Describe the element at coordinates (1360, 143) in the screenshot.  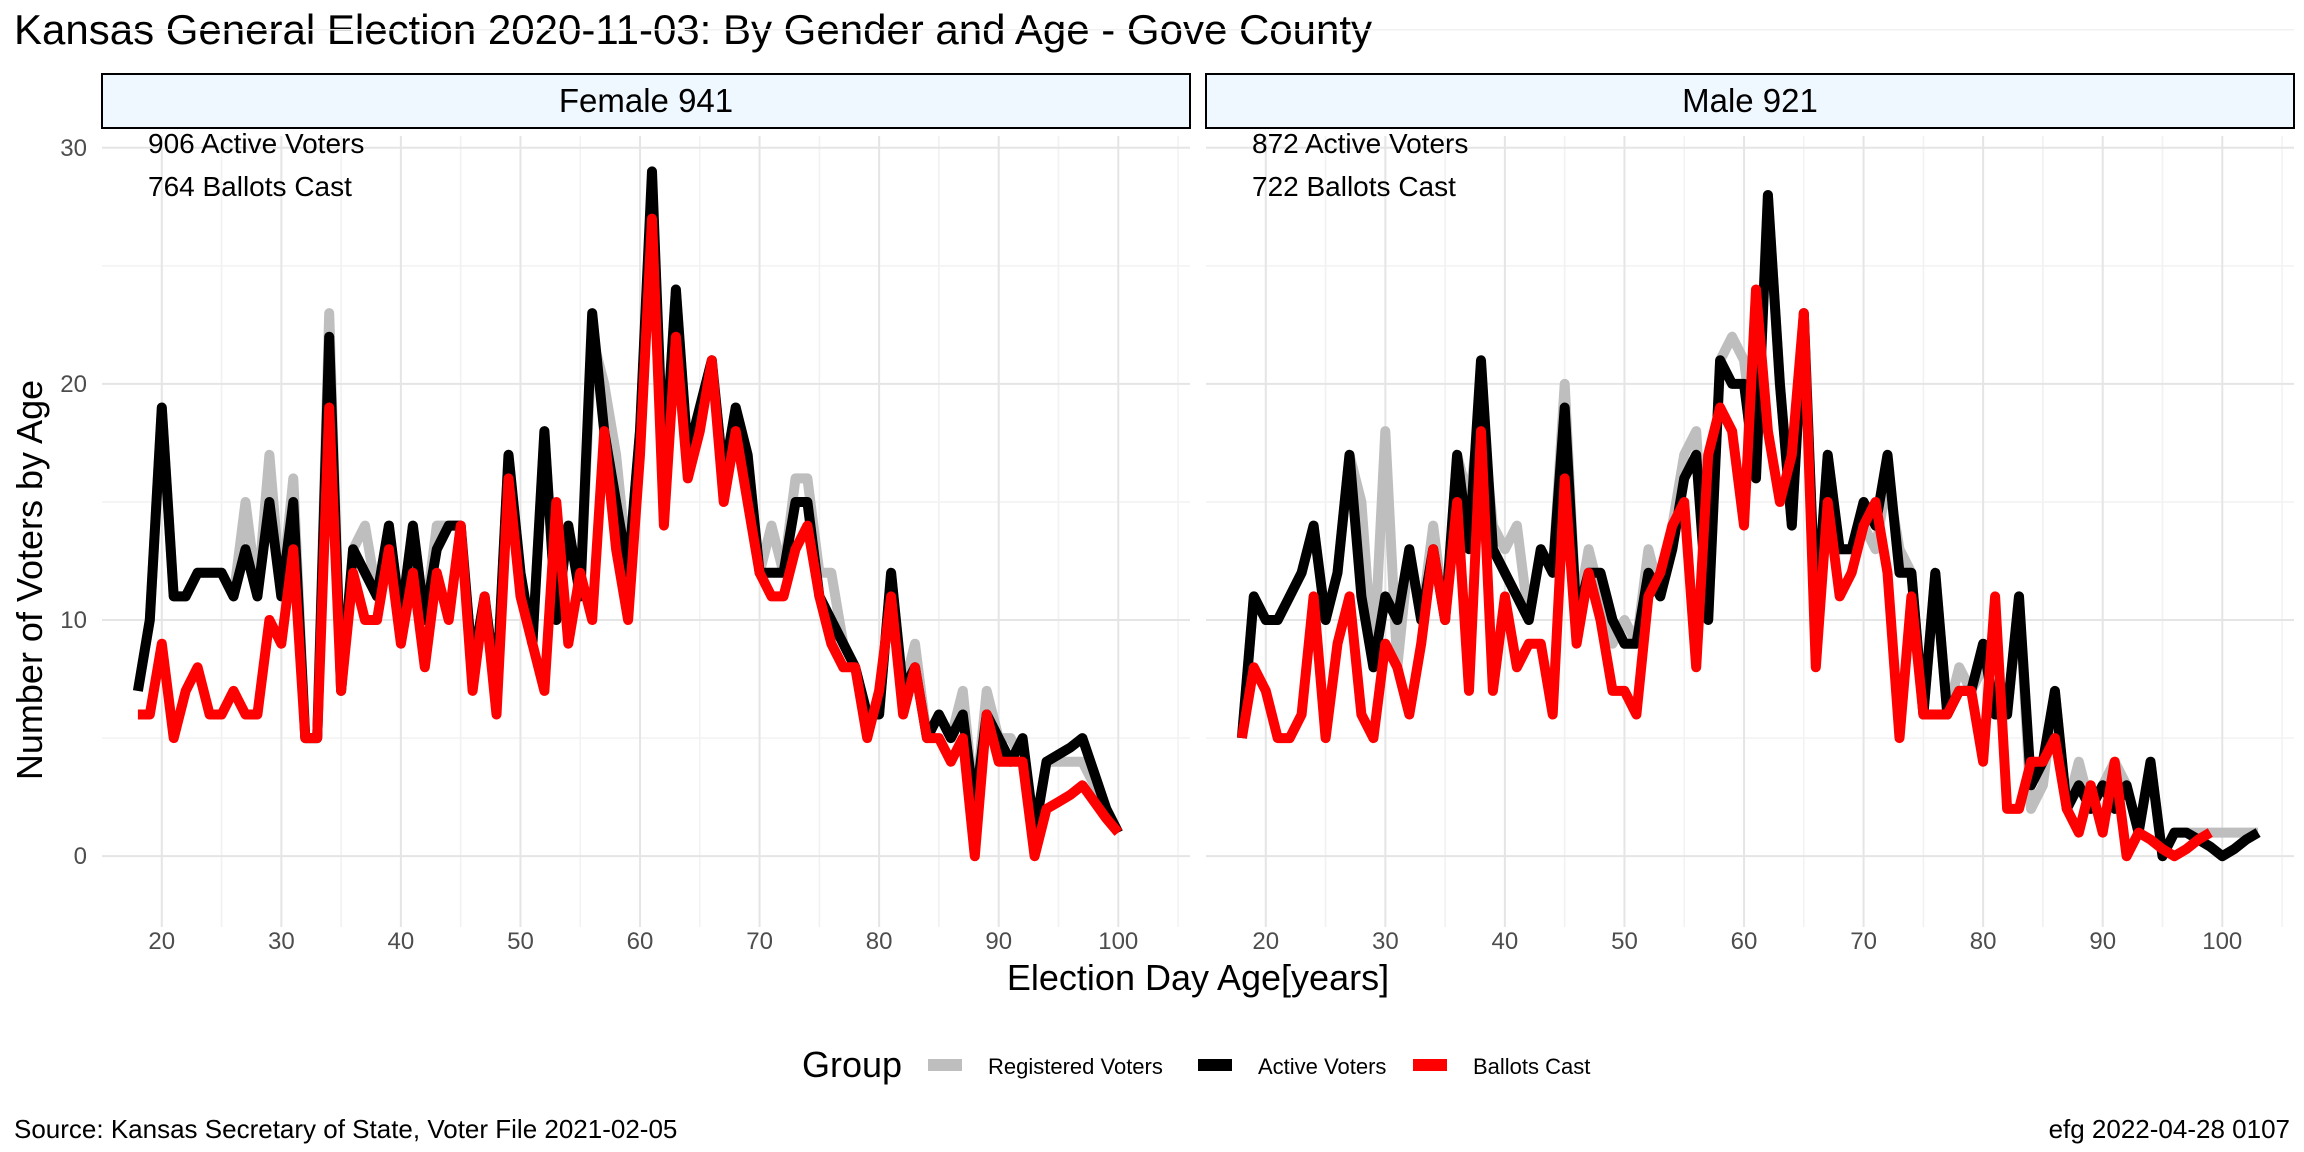
I see `panel-male-annotation-active: 872 Active Voters` at that location.